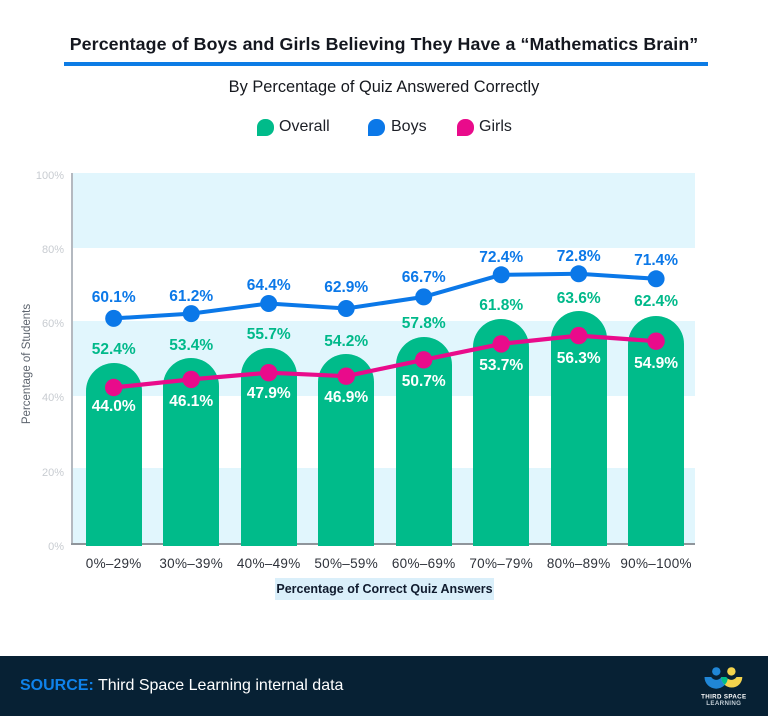 The width and height of the screenshot is (768, 716). I want to click on svg-text: THIRD SPACE, so click(723, 696).